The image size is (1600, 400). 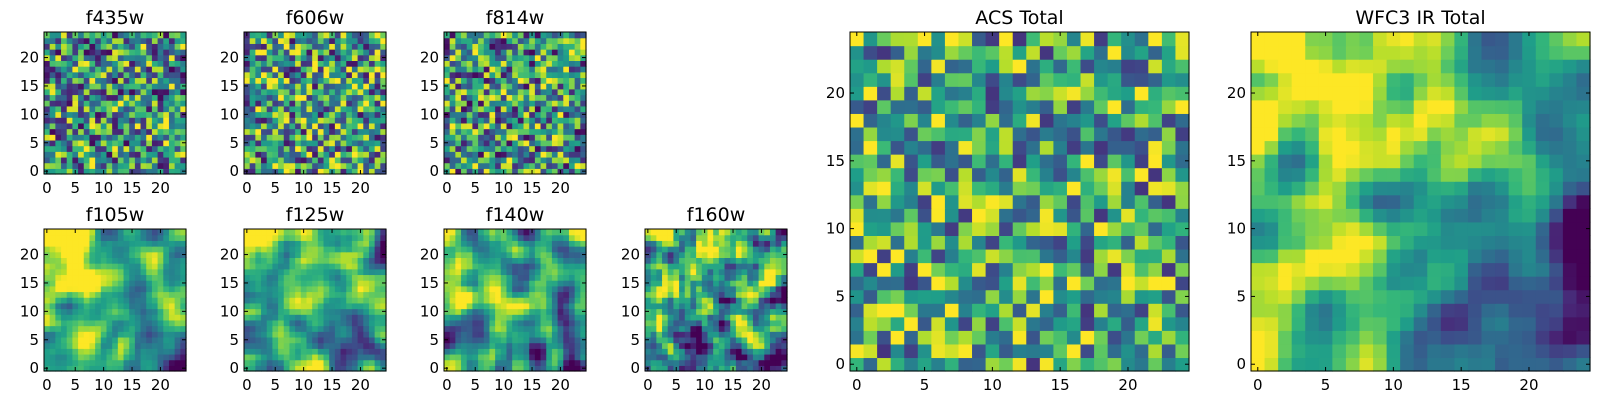 I want to click on f140w-title: f140w, so click(x=515, y=215).